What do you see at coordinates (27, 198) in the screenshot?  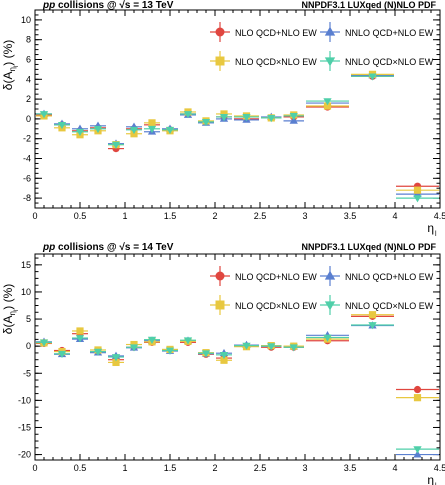 I see `y-tick-label: -8` at bounding box center [27, 198].